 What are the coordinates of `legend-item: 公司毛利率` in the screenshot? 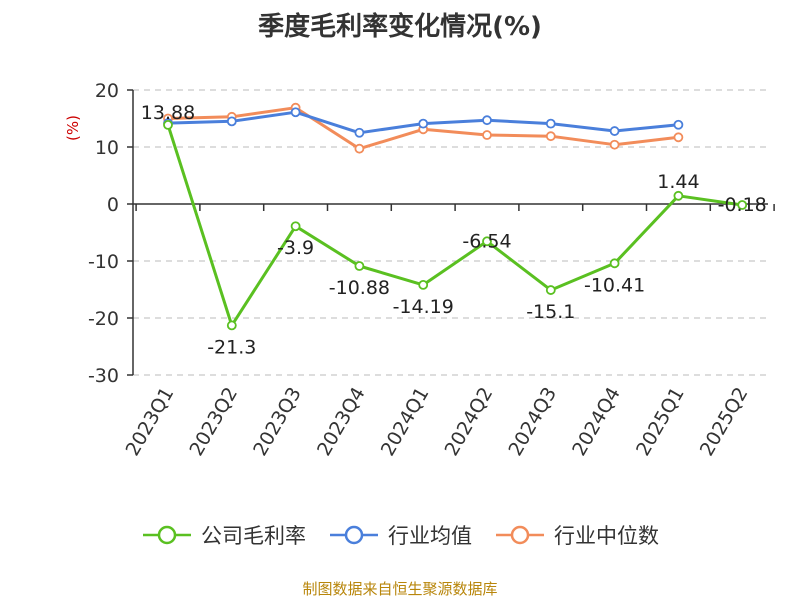 It's located at (223, 535).